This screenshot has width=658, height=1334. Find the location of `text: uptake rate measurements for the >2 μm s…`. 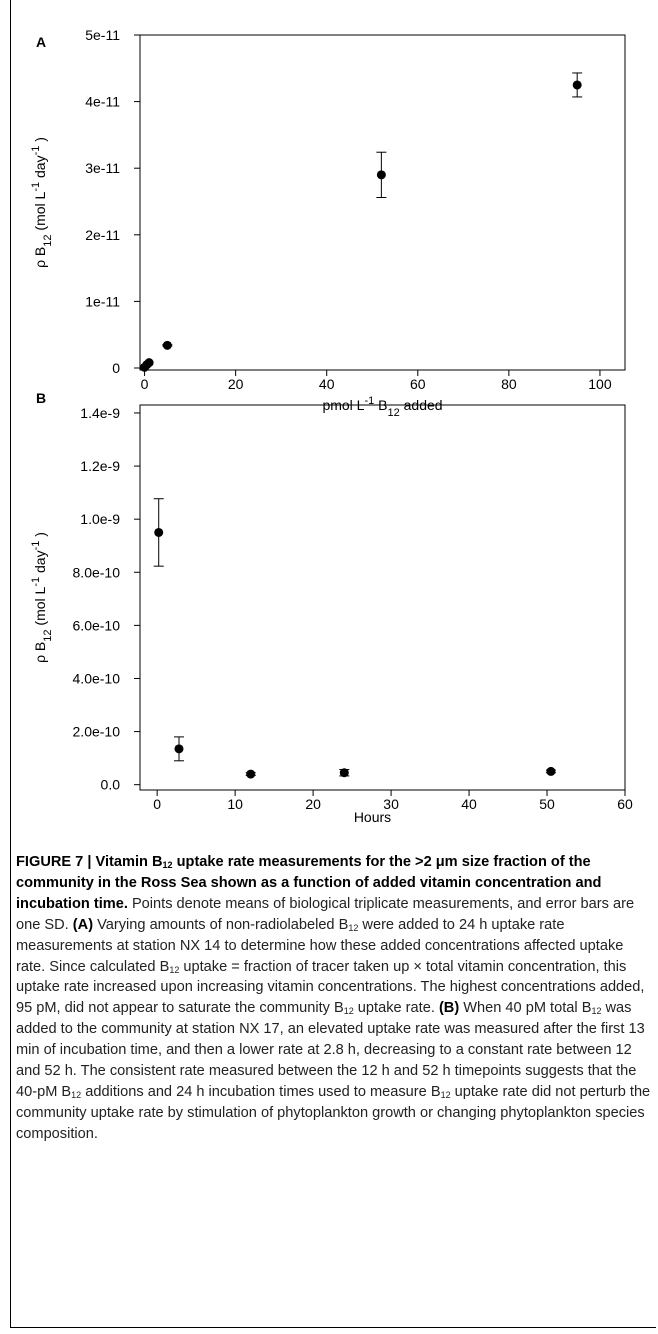

text: uptake rate measurements for the >2 μm s… is located at coordinates (309, 883).